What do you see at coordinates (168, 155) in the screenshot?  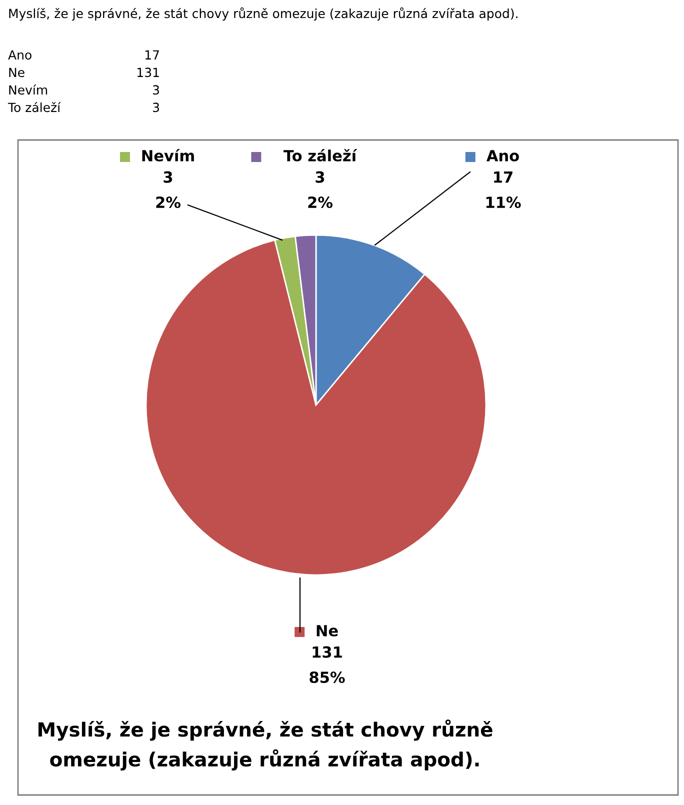 I see `legend-label: Nevím` at bounding box center [168, 155].